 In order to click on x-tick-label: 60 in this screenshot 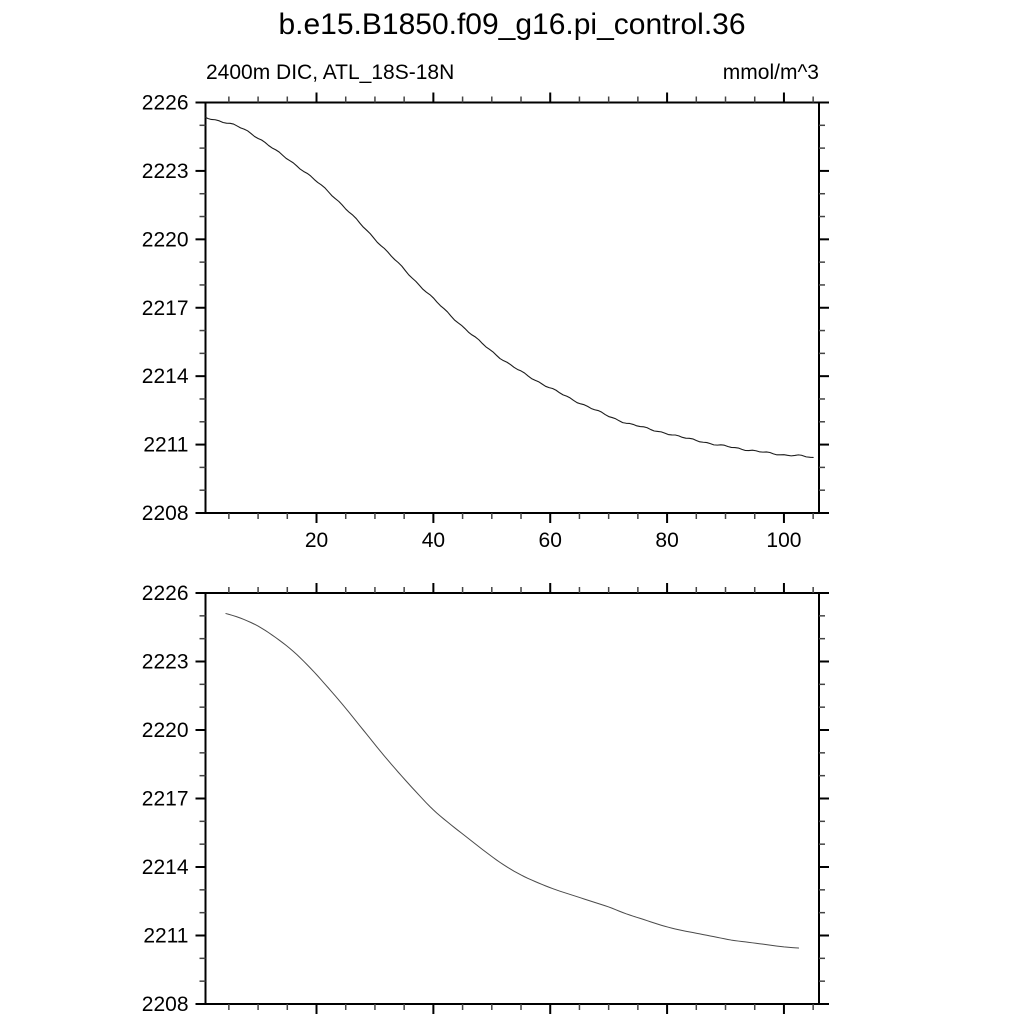, I will do `click(550, 540)`.